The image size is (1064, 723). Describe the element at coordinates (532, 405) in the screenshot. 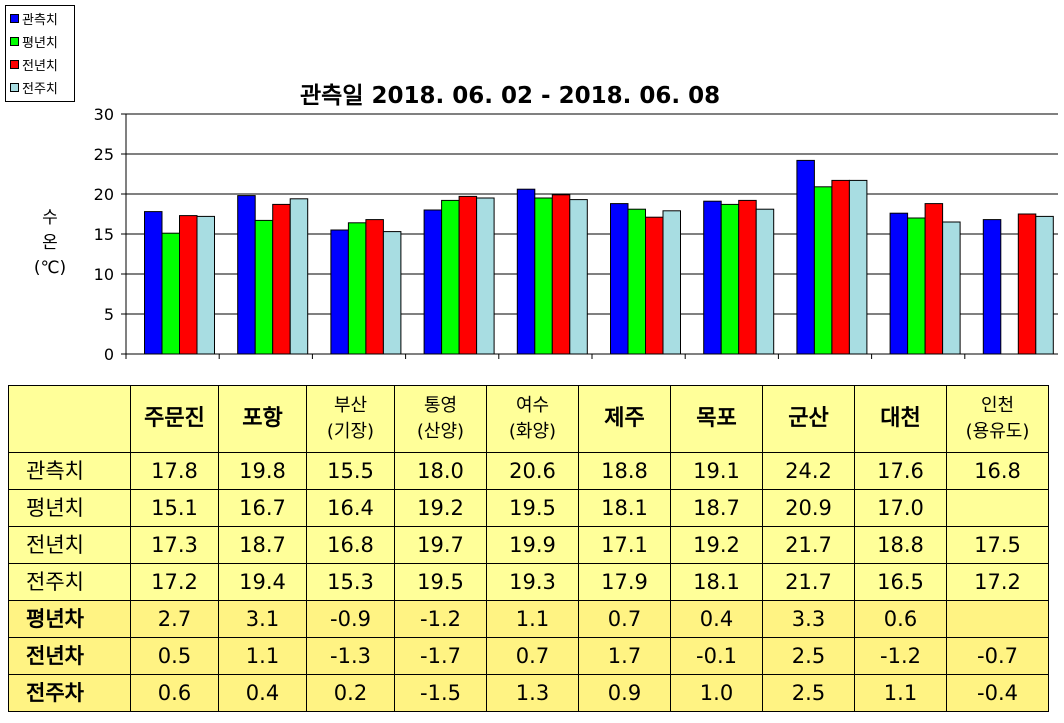

I see `station-header-line: 여수` at that location.